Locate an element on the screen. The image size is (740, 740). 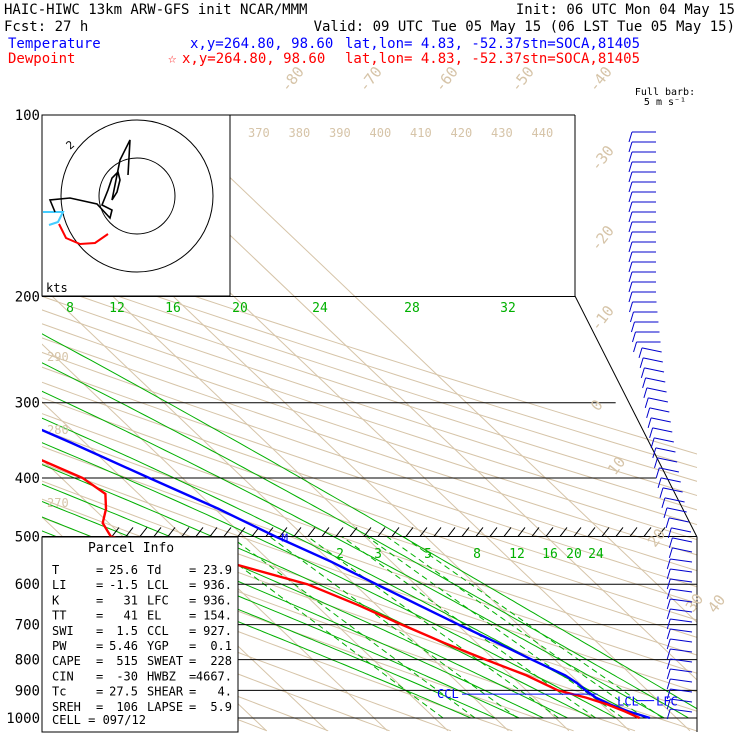
barb-legend-title: Full barb: is located at coordinates (665, 92).